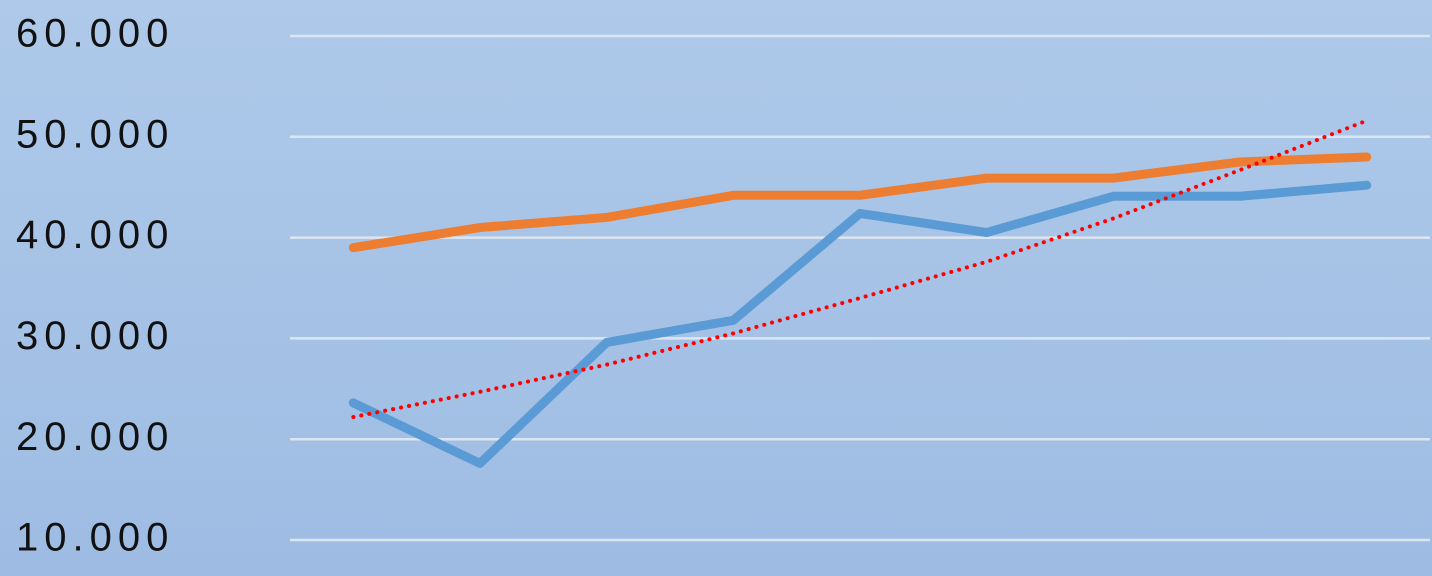 The height and width of the screenshot is (576, 1432). I want to click on y-tick-label: 30.000, so click(95, 336).